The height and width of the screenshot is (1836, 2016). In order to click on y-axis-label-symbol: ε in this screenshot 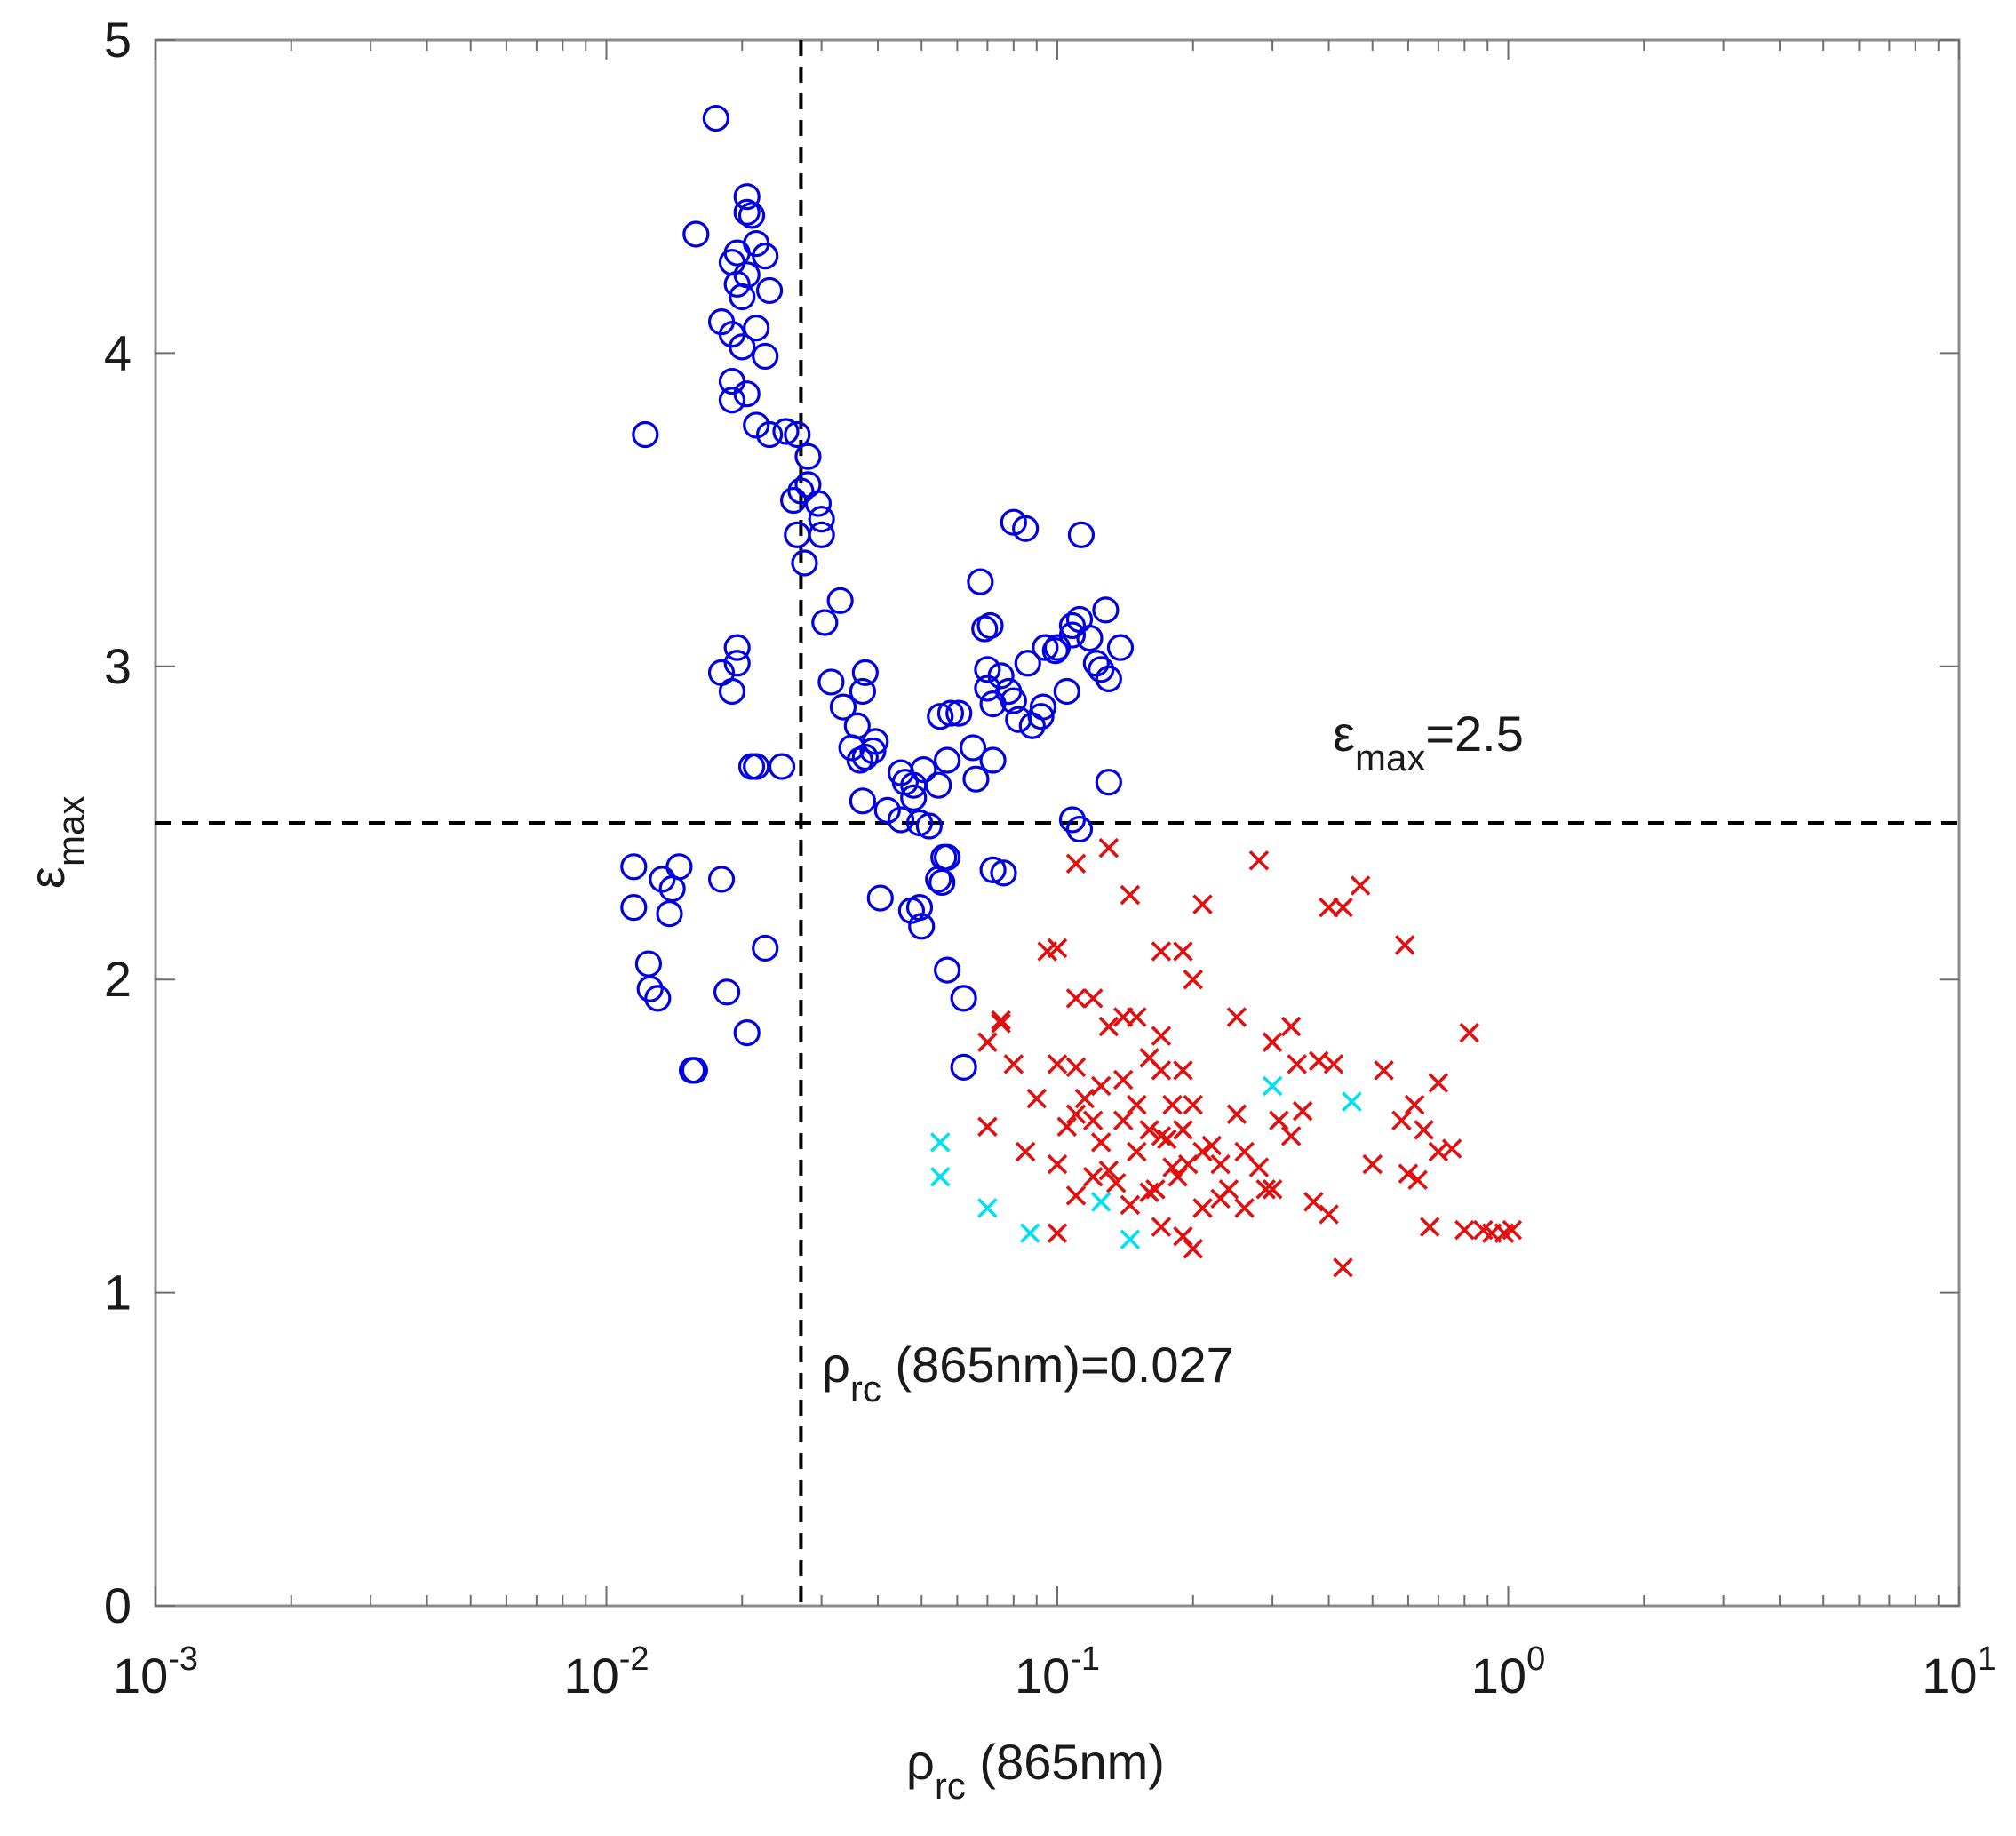, I will do `click(47, 878)`.